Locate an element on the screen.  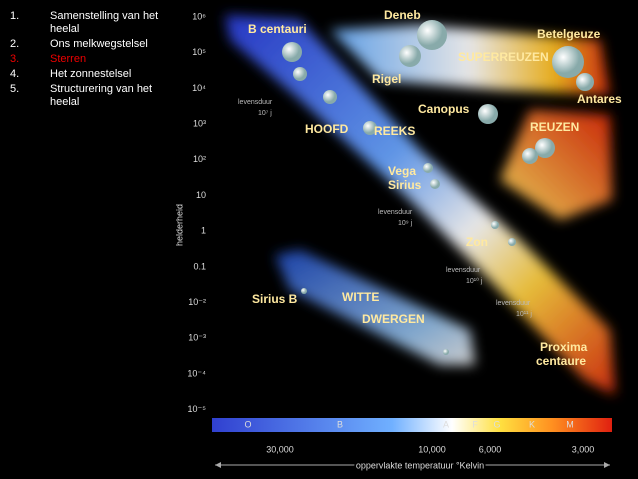
star-label: Sirius is located at coordinates (405, 185).